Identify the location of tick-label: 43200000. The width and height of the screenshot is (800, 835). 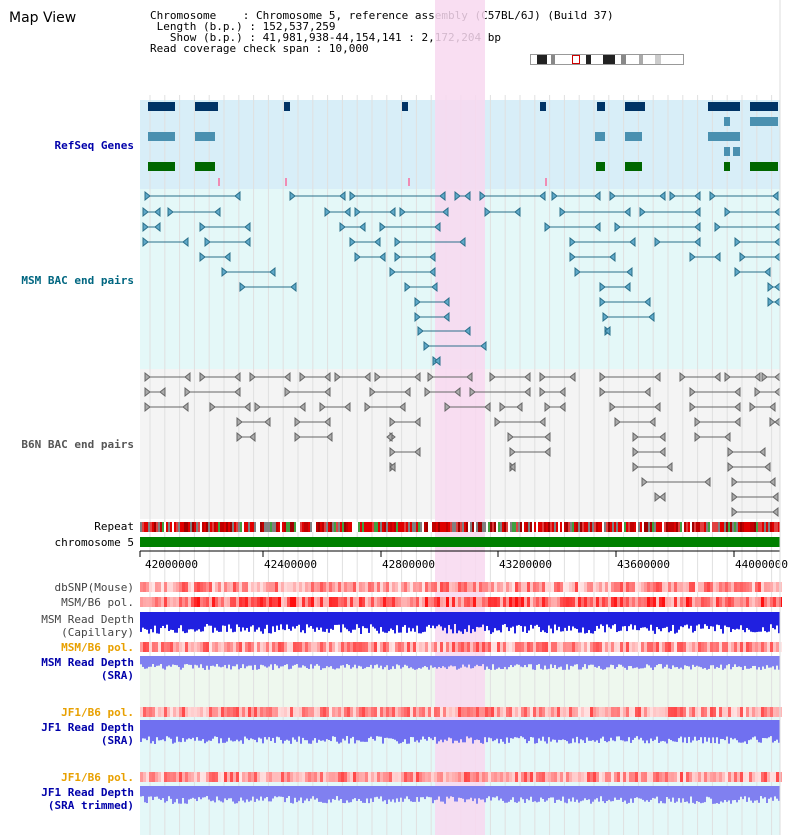
(525, 564).